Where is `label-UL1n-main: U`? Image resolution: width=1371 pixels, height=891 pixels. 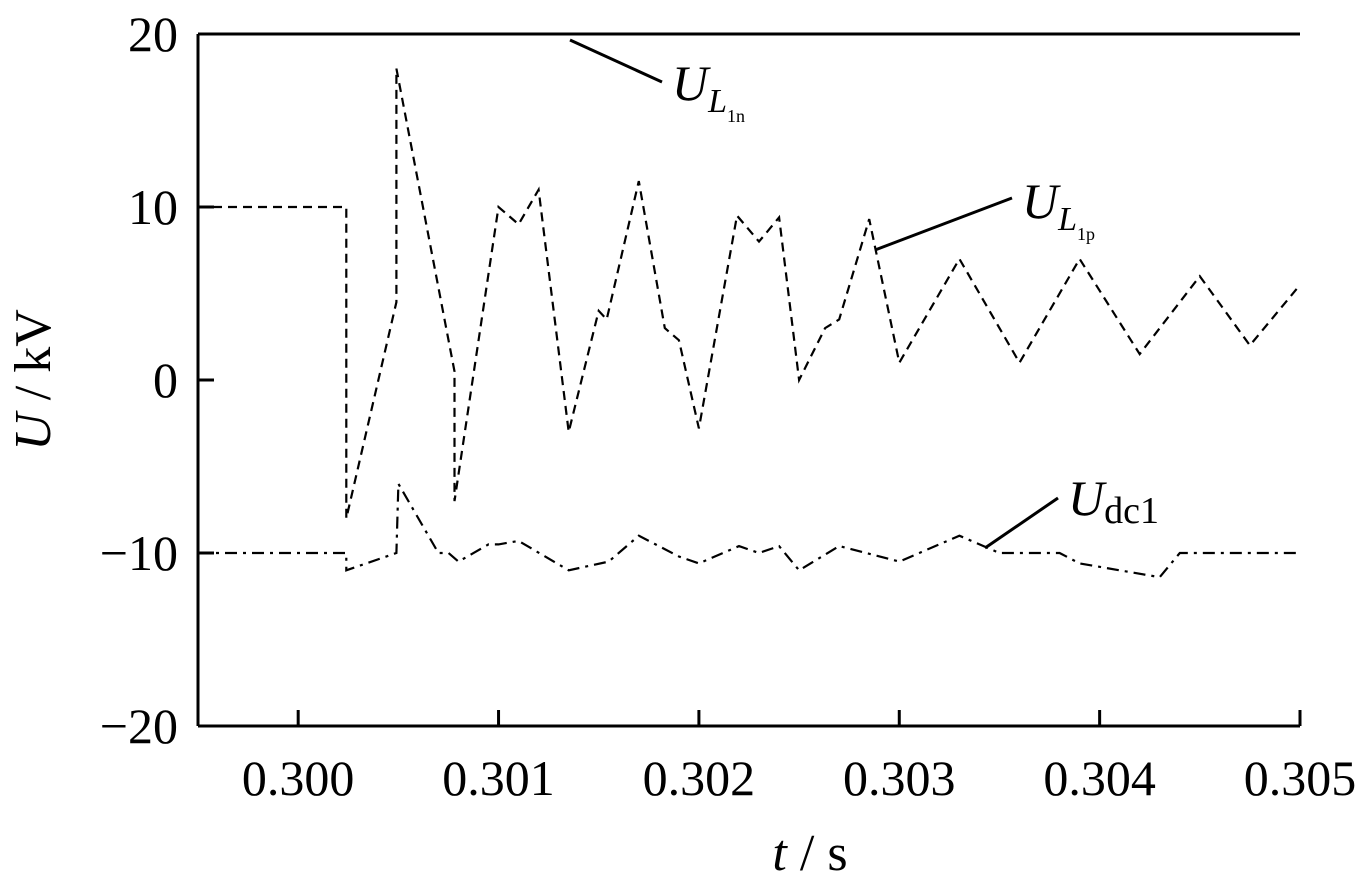 label-UL1n-main: U is located at coordinates (691, 83).